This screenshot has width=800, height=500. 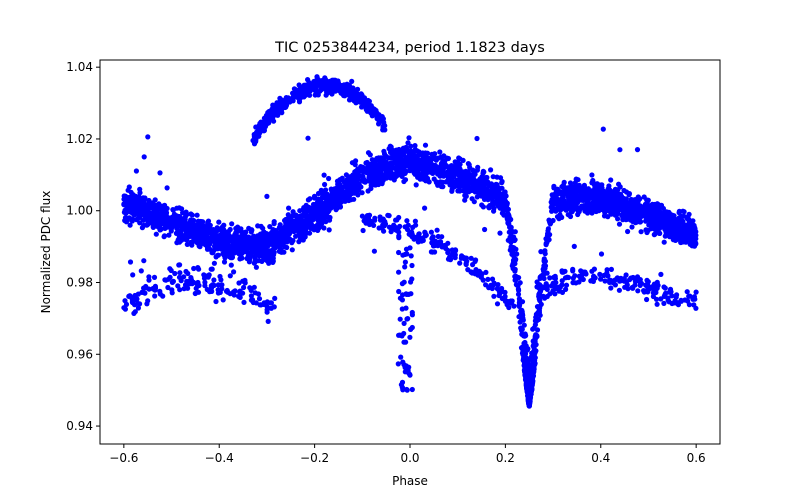 What do you see at coordinates (409, 48) in the screenshot?
I see `chart-title: TIC 0253844234, period 1.1823 days` at bounding box center [409, 48].